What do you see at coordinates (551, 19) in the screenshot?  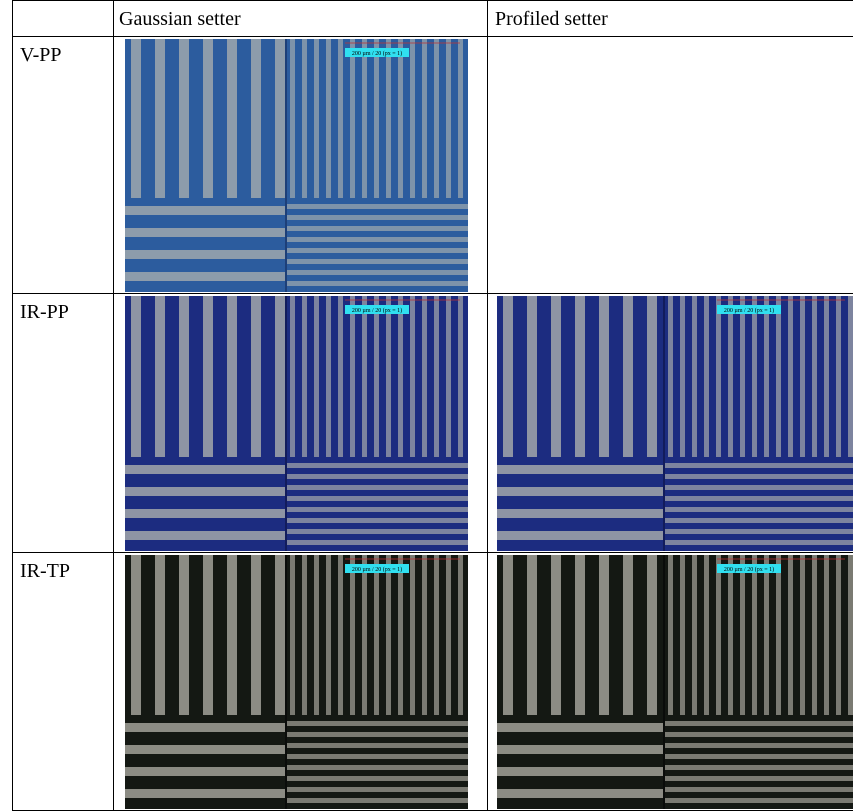 I see `column-header: Profiled setter` at bounding box center [551, 19].